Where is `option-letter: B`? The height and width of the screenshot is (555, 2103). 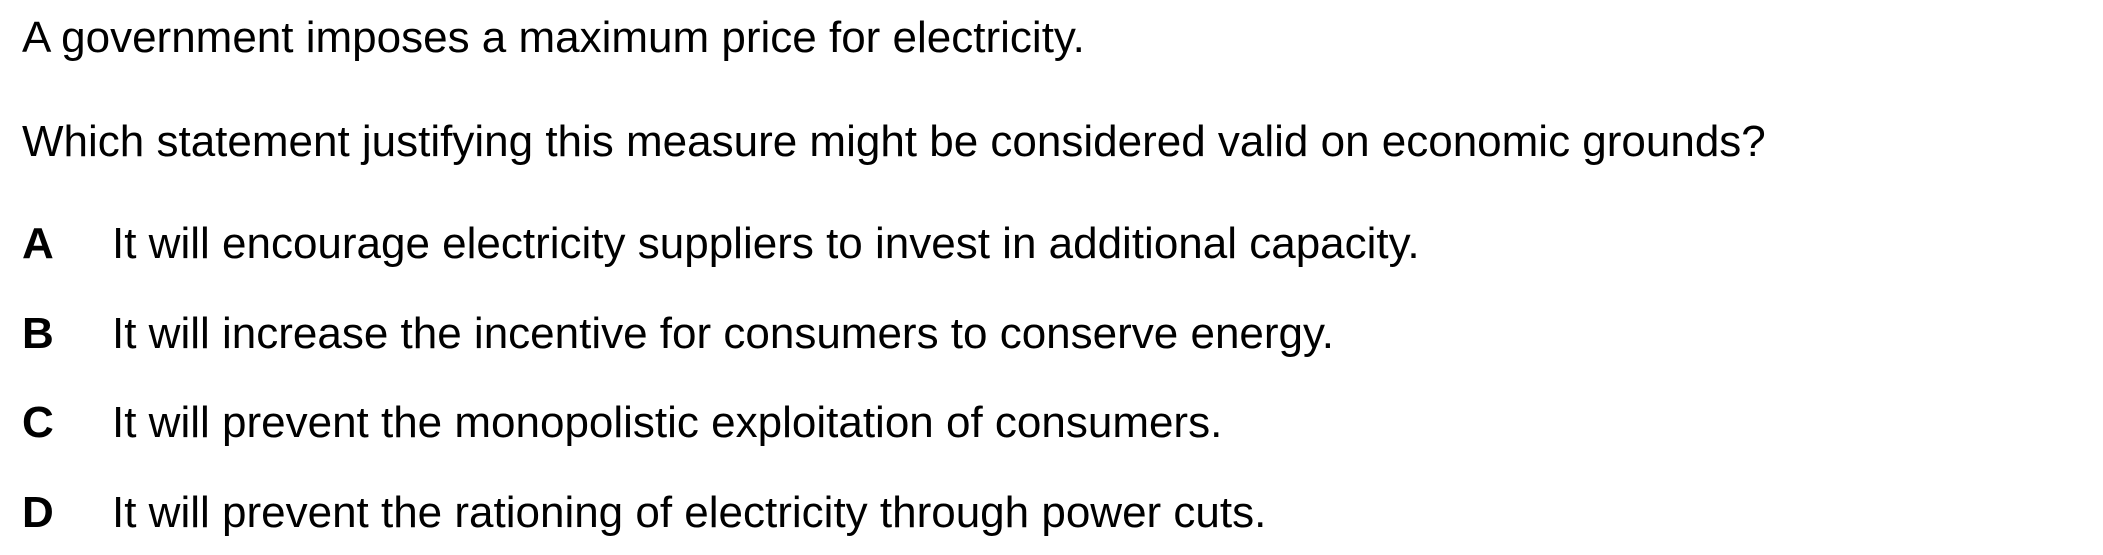
option-letter: B is located at coordinates (38, 333).